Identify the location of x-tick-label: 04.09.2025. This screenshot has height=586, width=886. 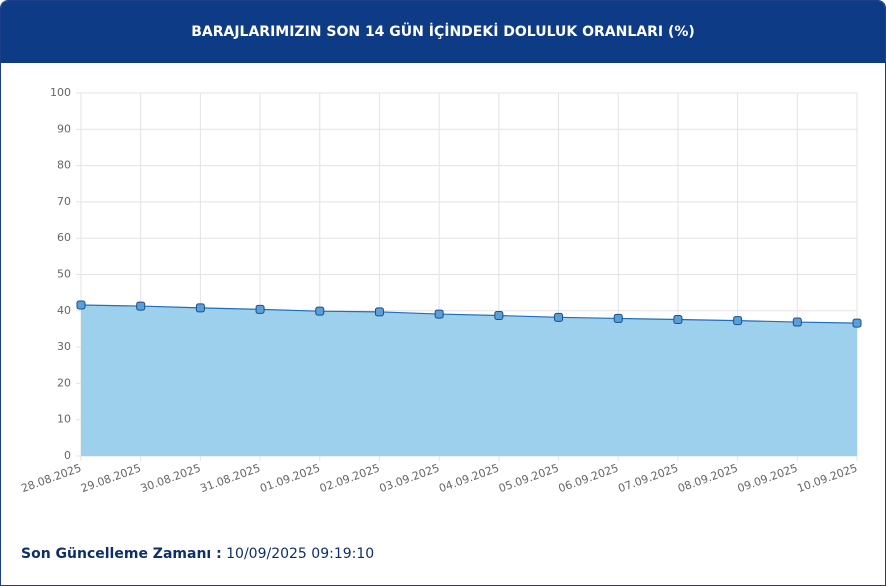
(469, 478).